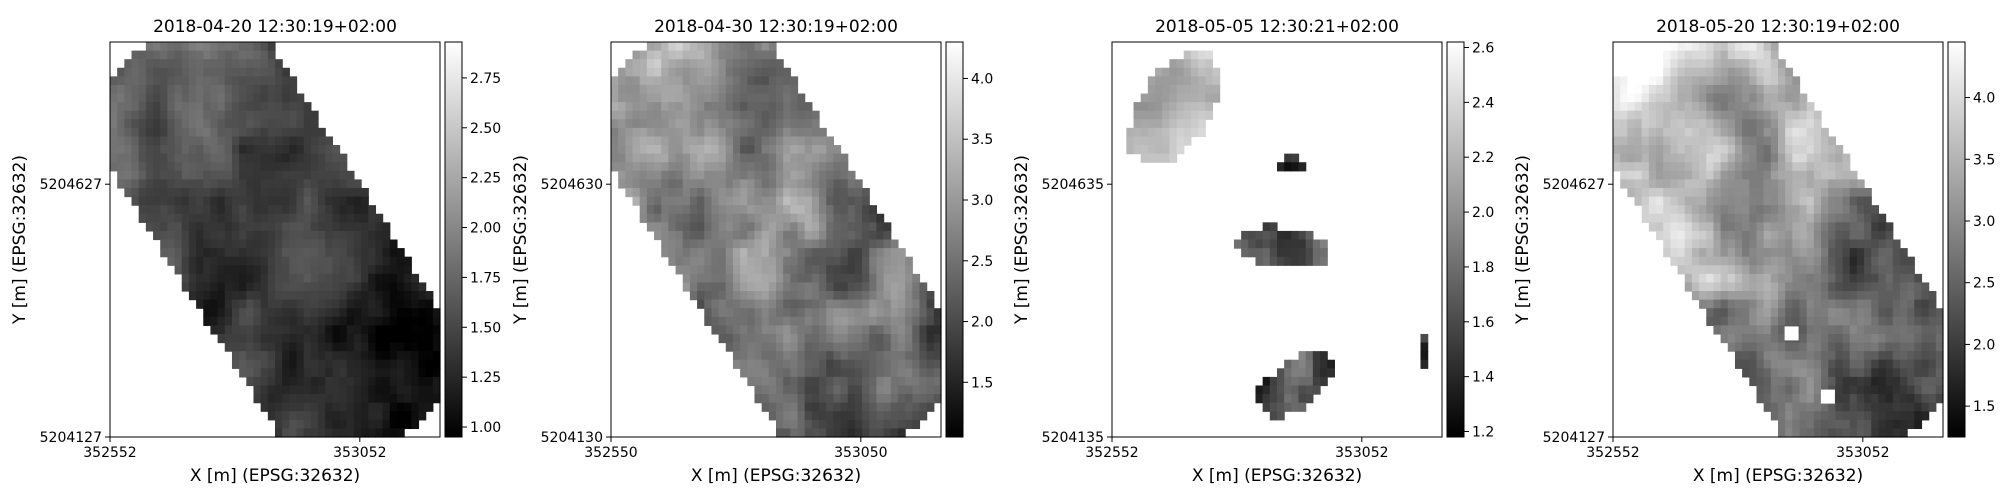 This screenshot has width=2000, height=500. What do you see at coordinates (275, 239) in the screenshot?
I see `axes-frame` at bounding box center [275, 239].